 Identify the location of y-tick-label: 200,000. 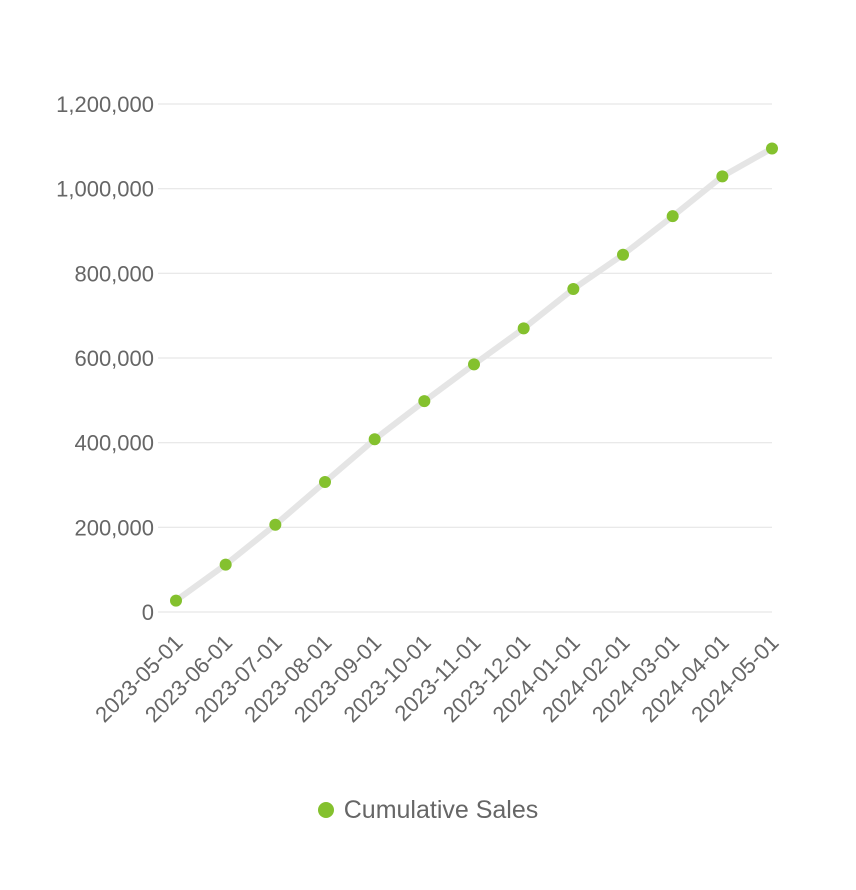
(114, 527).